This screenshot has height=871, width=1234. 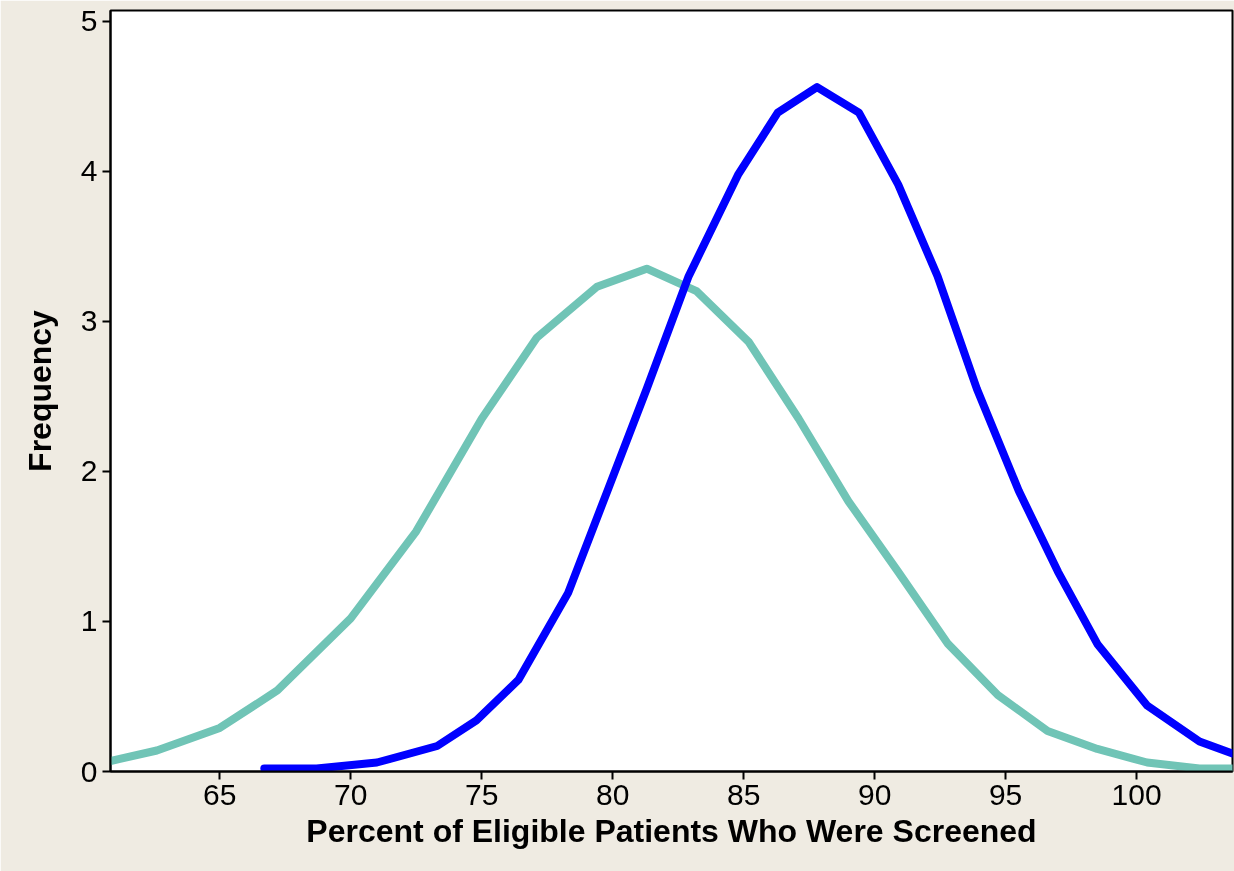 What do you see at coordinates (351, 794) in the screenshot?
I see `x-tick-label: 70` at bounding box center [351, 794].